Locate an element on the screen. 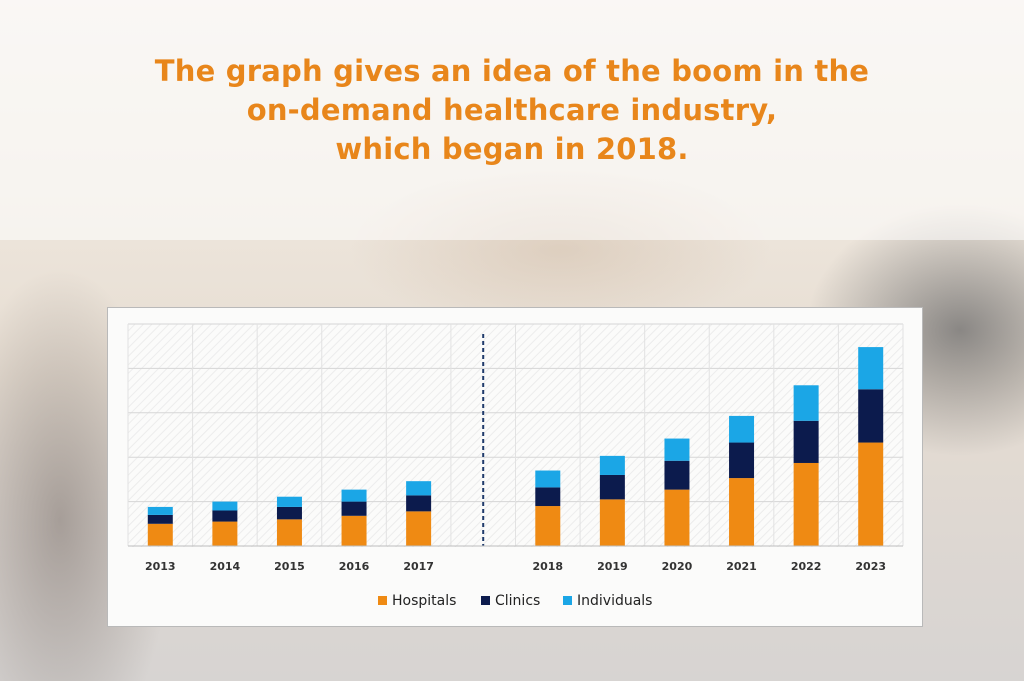 Image resolution: width=1024 pixels, height=681 pixels. legend-label-hospitals: Hospitals is located at coordinates (424, 601).